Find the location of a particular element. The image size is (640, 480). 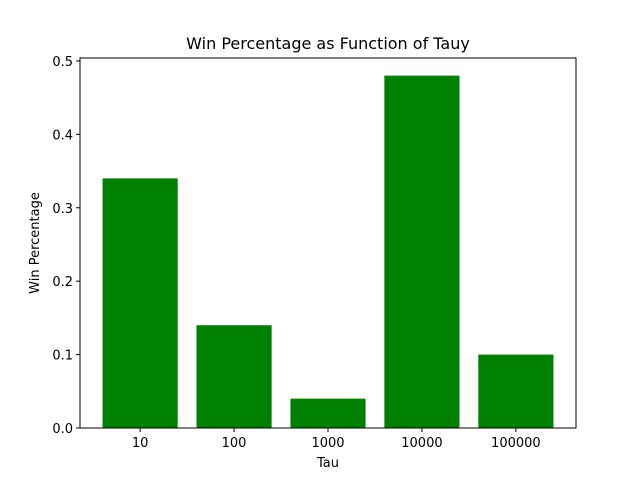

x-axis: 10 100 1000 10000 100000 is located at coordinates (336, 439).